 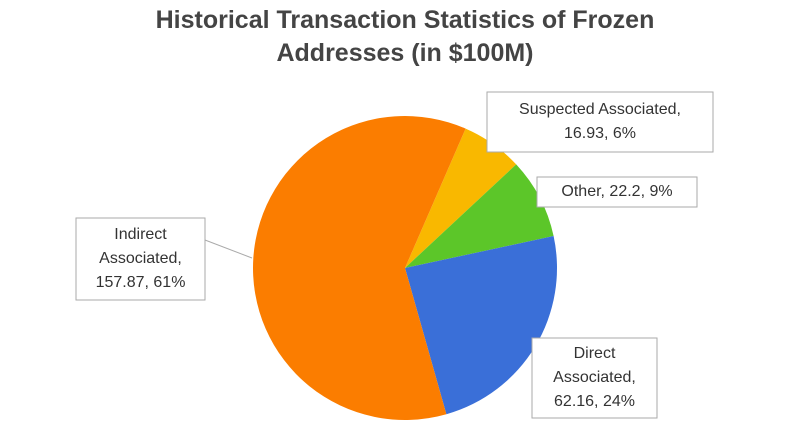 What do you see at coordinates (600, 109) in the screenshot?
I see `data-label: Suspected Associated,` at bounding box center [600, 109].